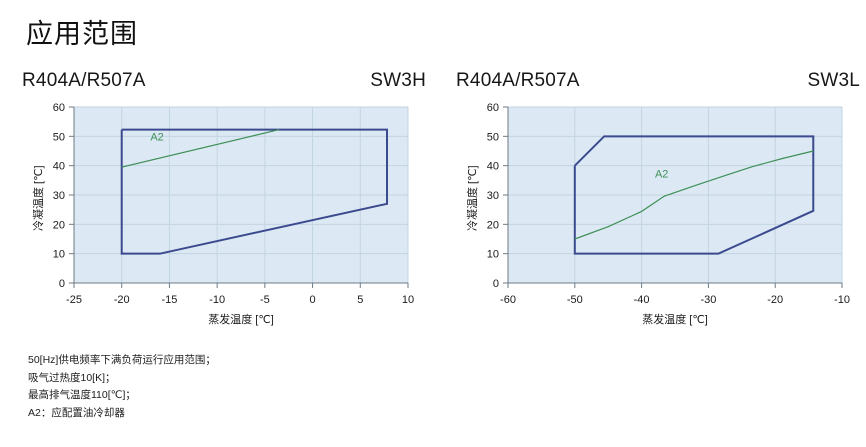 This screenshot has width=866, height=447. I want to click on footnote-line: 吸气过热度10[K]；, so click(72, 377).